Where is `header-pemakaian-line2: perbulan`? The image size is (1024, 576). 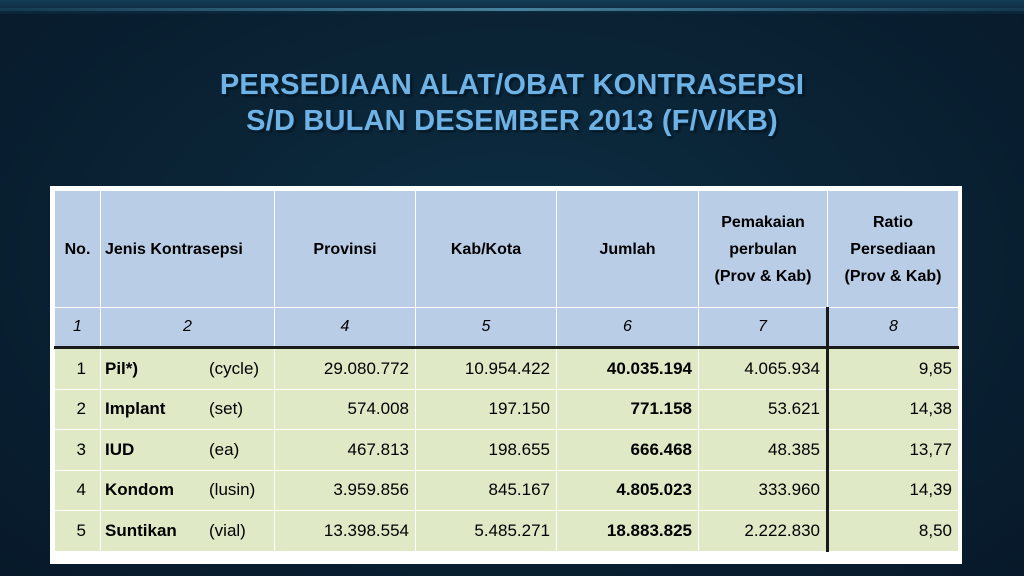
header-pemakaian-line2: perbulan is located at coordinates (763, 249).